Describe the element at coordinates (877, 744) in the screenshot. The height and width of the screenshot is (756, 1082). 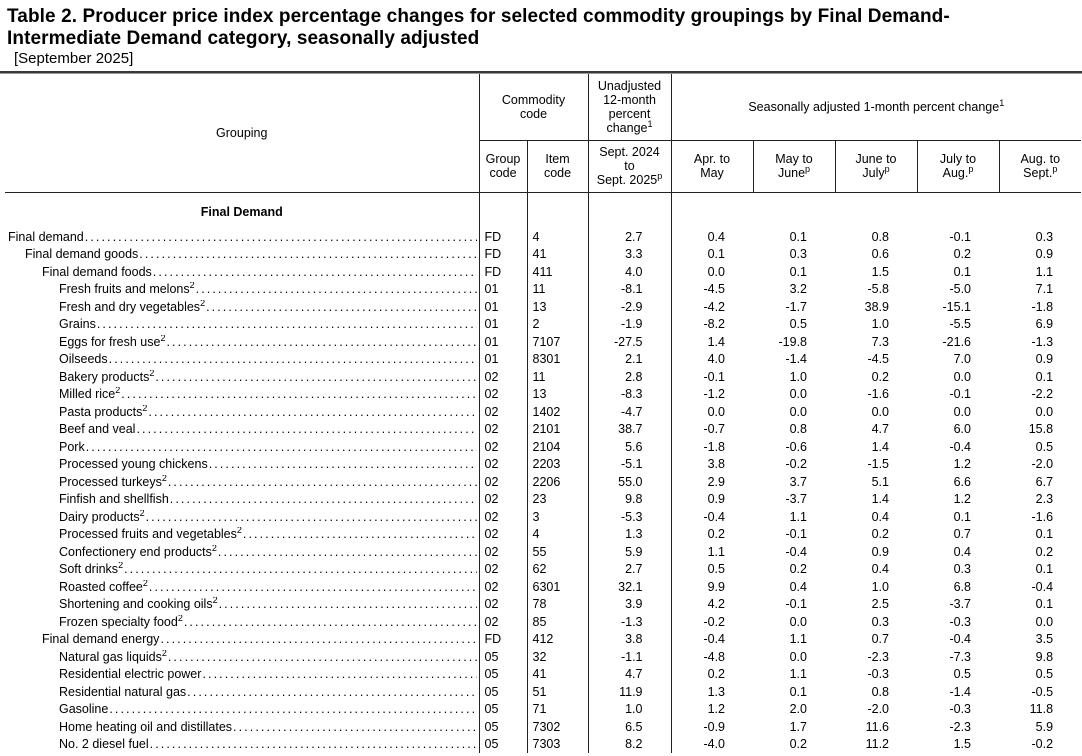
I see `monthly-change-cell: 11.2` at that location.